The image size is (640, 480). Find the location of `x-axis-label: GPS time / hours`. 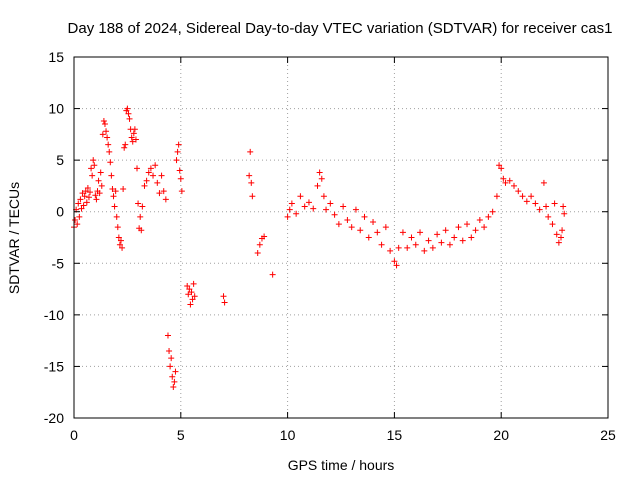

x-axis-label: GPS time / hours is located at coordinates (341, 465).